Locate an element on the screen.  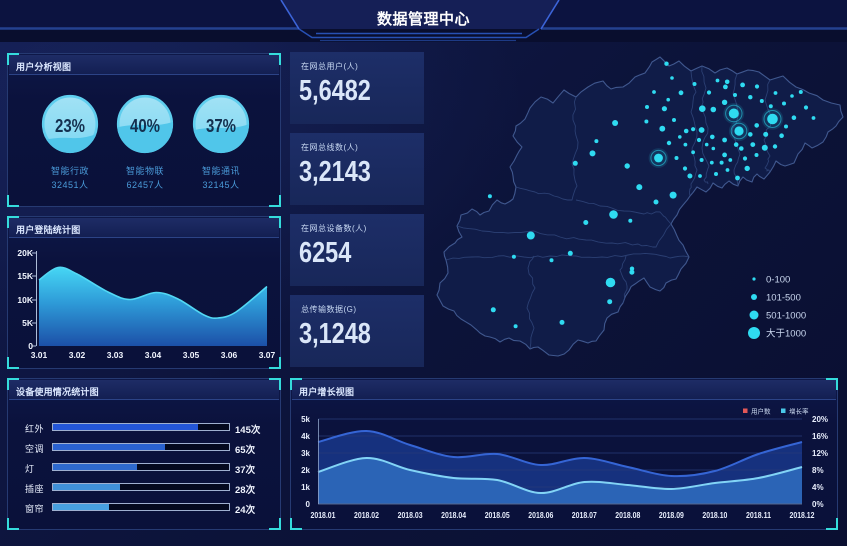
svg-text: 101-500 is located at coordinates (783, 298).